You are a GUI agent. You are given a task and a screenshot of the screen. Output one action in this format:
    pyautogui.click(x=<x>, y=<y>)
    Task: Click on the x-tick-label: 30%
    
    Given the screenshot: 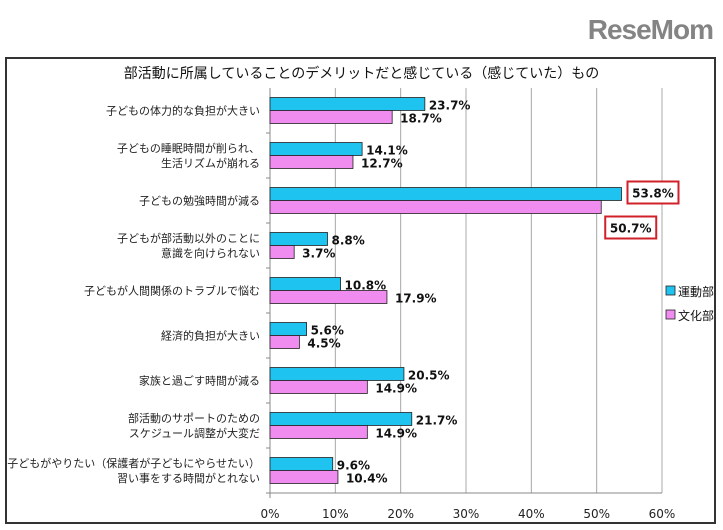 What is the action you would take?
    pyautogui.click(x=466, y=514)
    